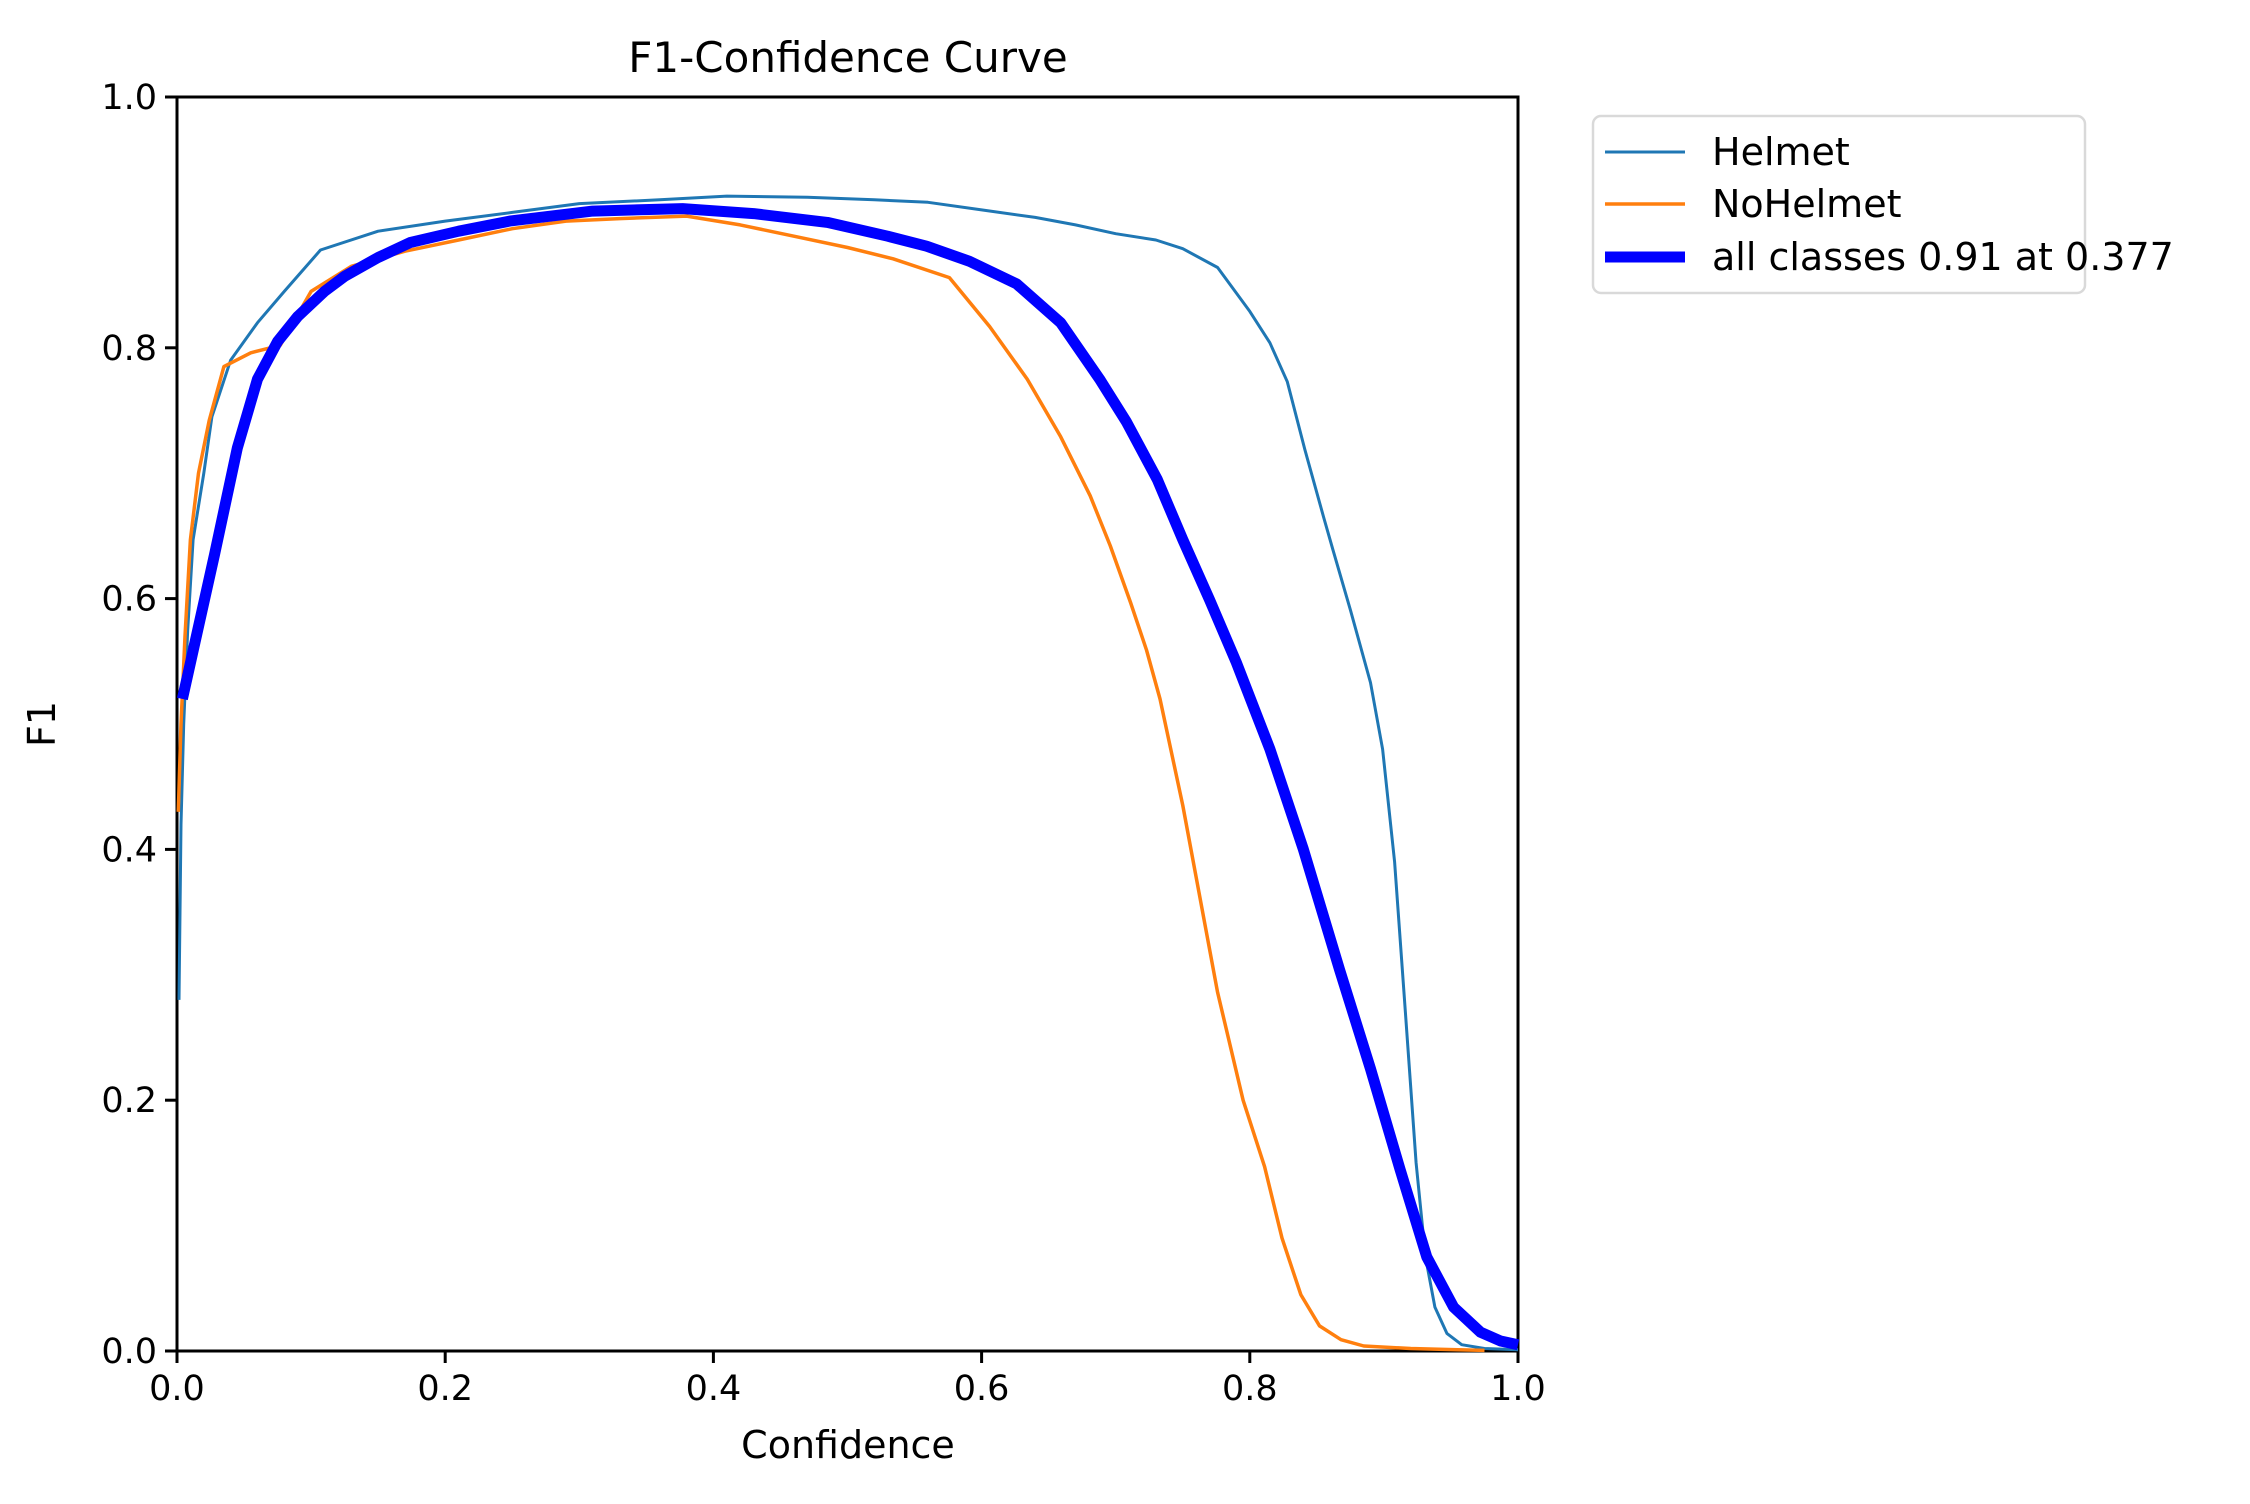 The height and width of the screenshot is (1504, 2250). I want to click on x-tick-label: 0.6, so click(982, 1389).